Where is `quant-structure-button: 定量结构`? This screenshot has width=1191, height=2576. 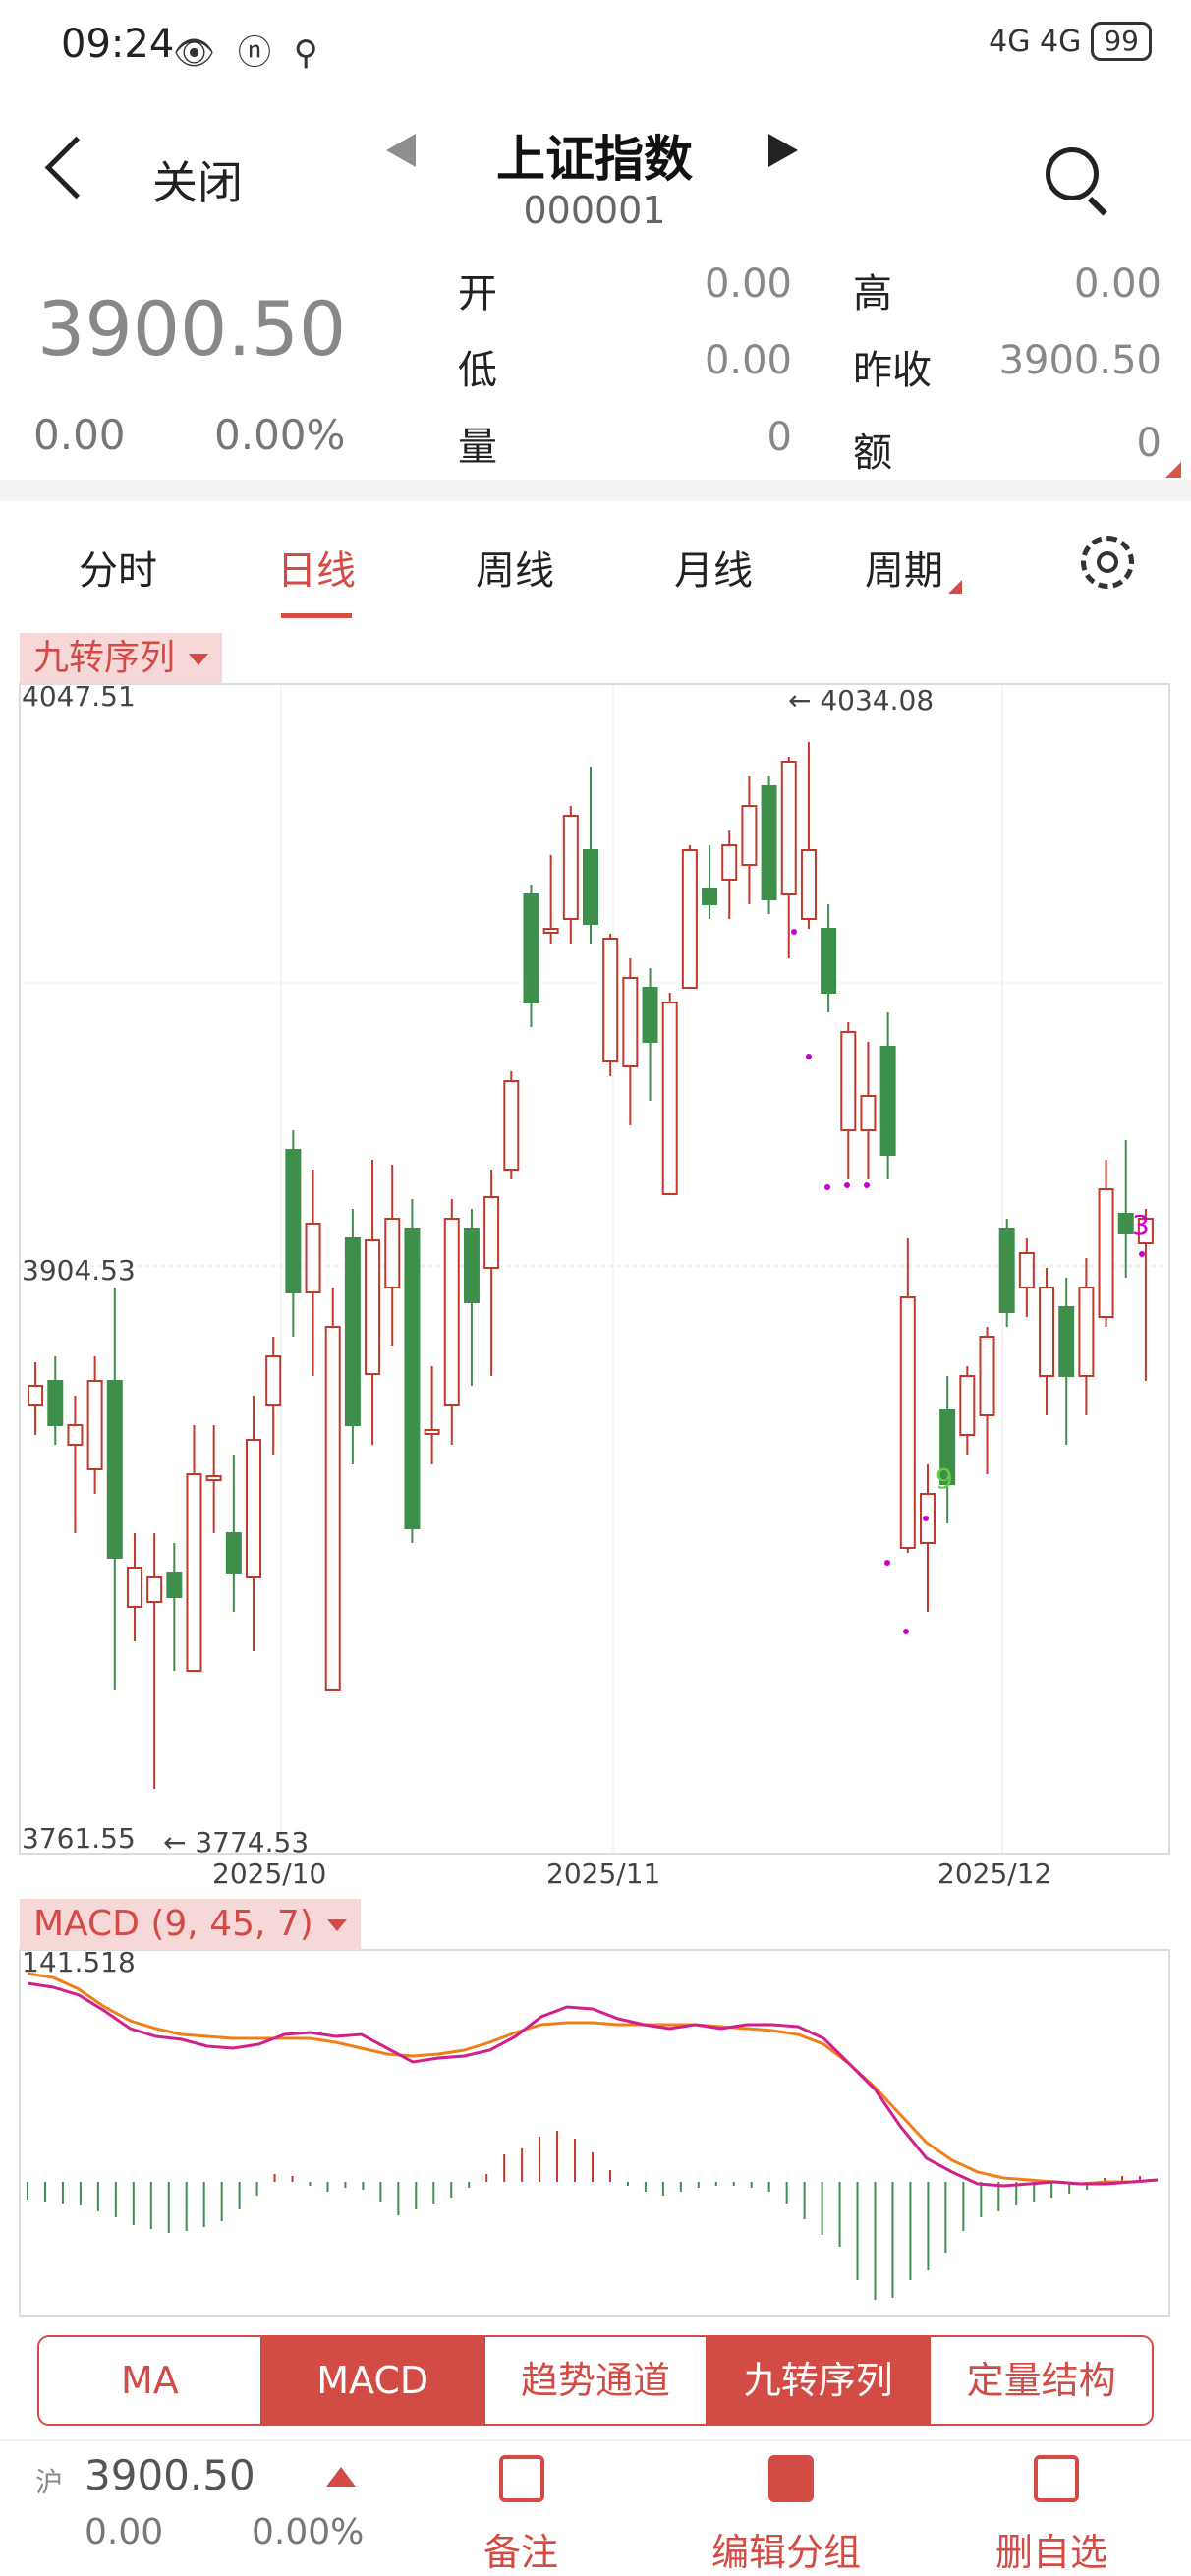 quant-structure-button: 定量结构 is located at coordinates (1041, 2380).